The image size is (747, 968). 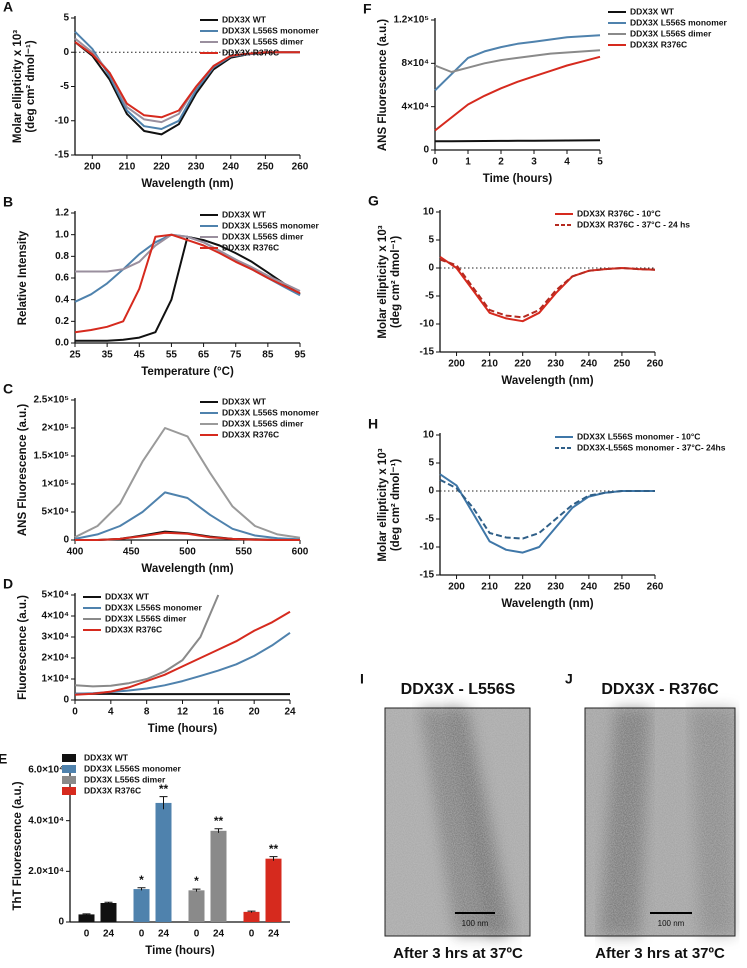 What do you see at coordinates (3, 759) in the screenshot?
I see `panel-label: E` at bounding box center [3, 759].